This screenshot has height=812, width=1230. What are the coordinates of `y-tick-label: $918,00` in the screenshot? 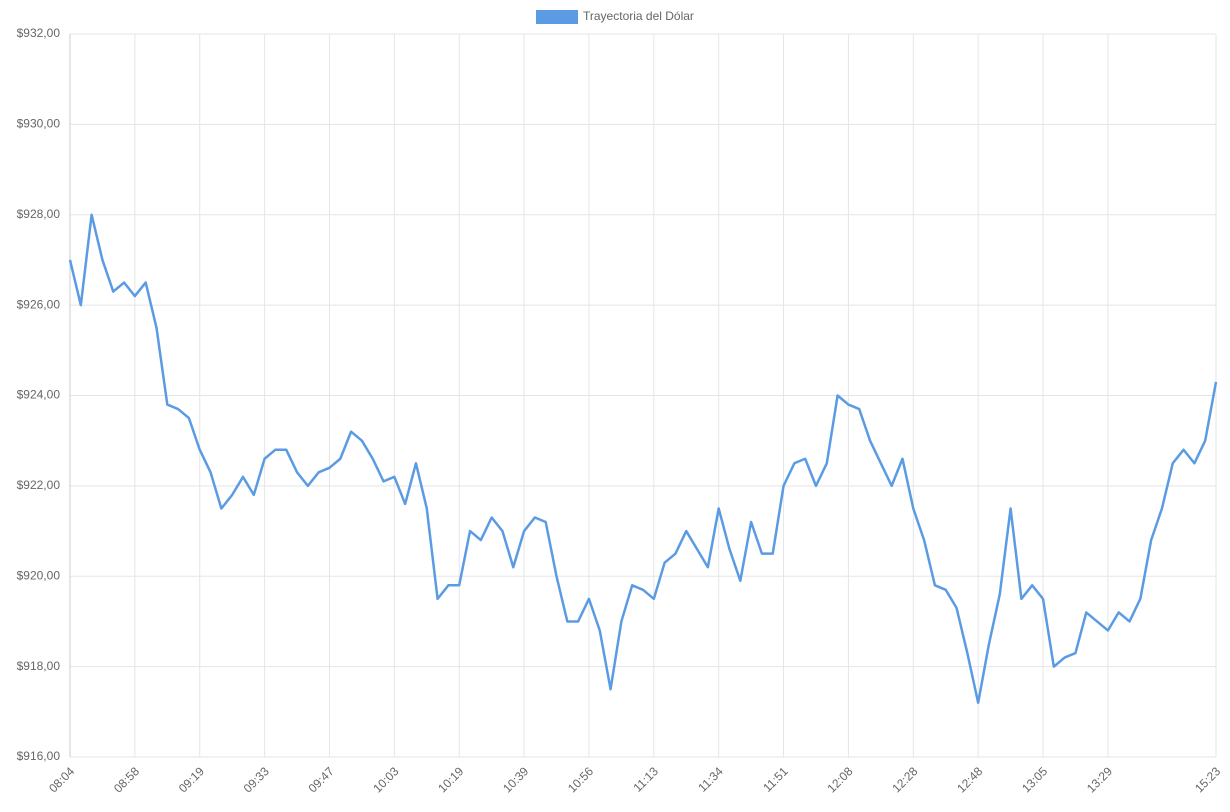 It's located at (39, 666).